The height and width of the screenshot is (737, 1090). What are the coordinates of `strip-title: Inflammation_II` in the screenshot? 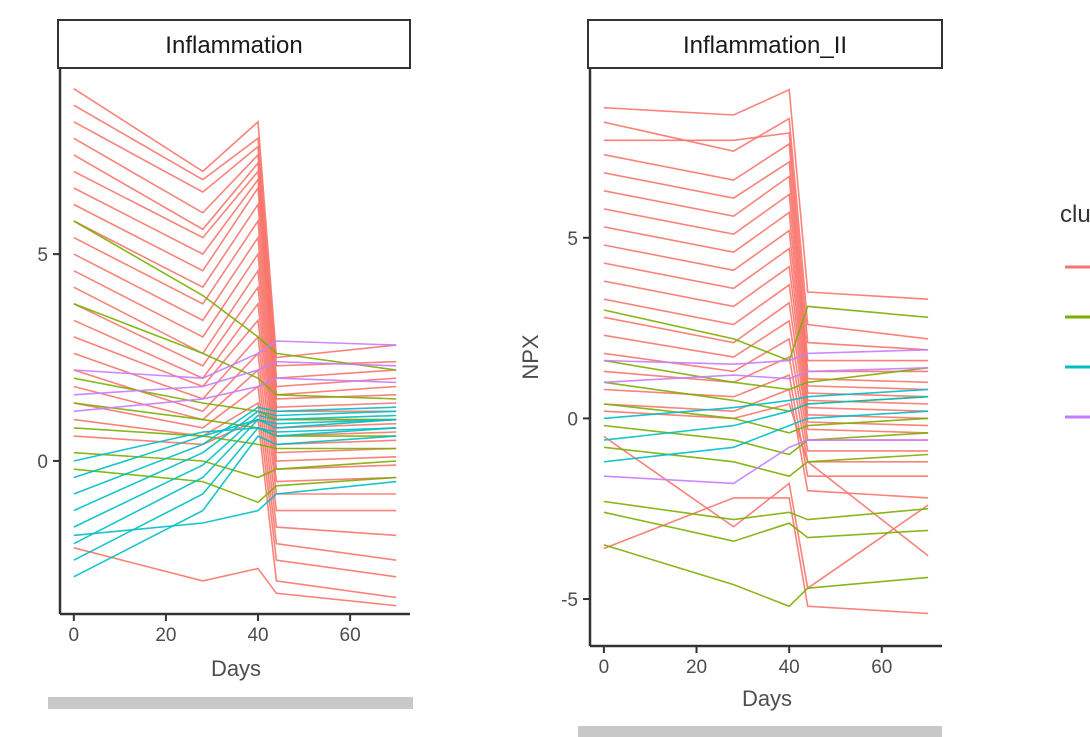 It's located at (765, 45).